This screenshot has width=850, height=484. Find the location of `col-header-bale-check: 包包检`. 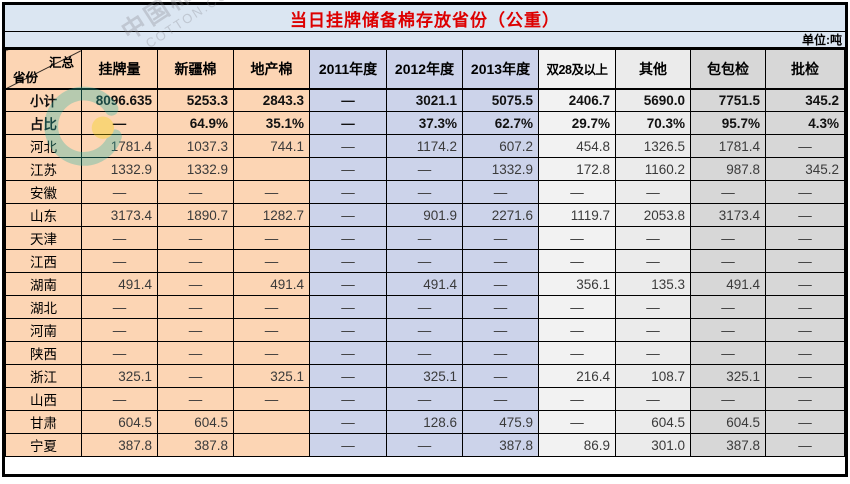

col-header-bale-check: 包包检 is located at coordinates (728, 69).